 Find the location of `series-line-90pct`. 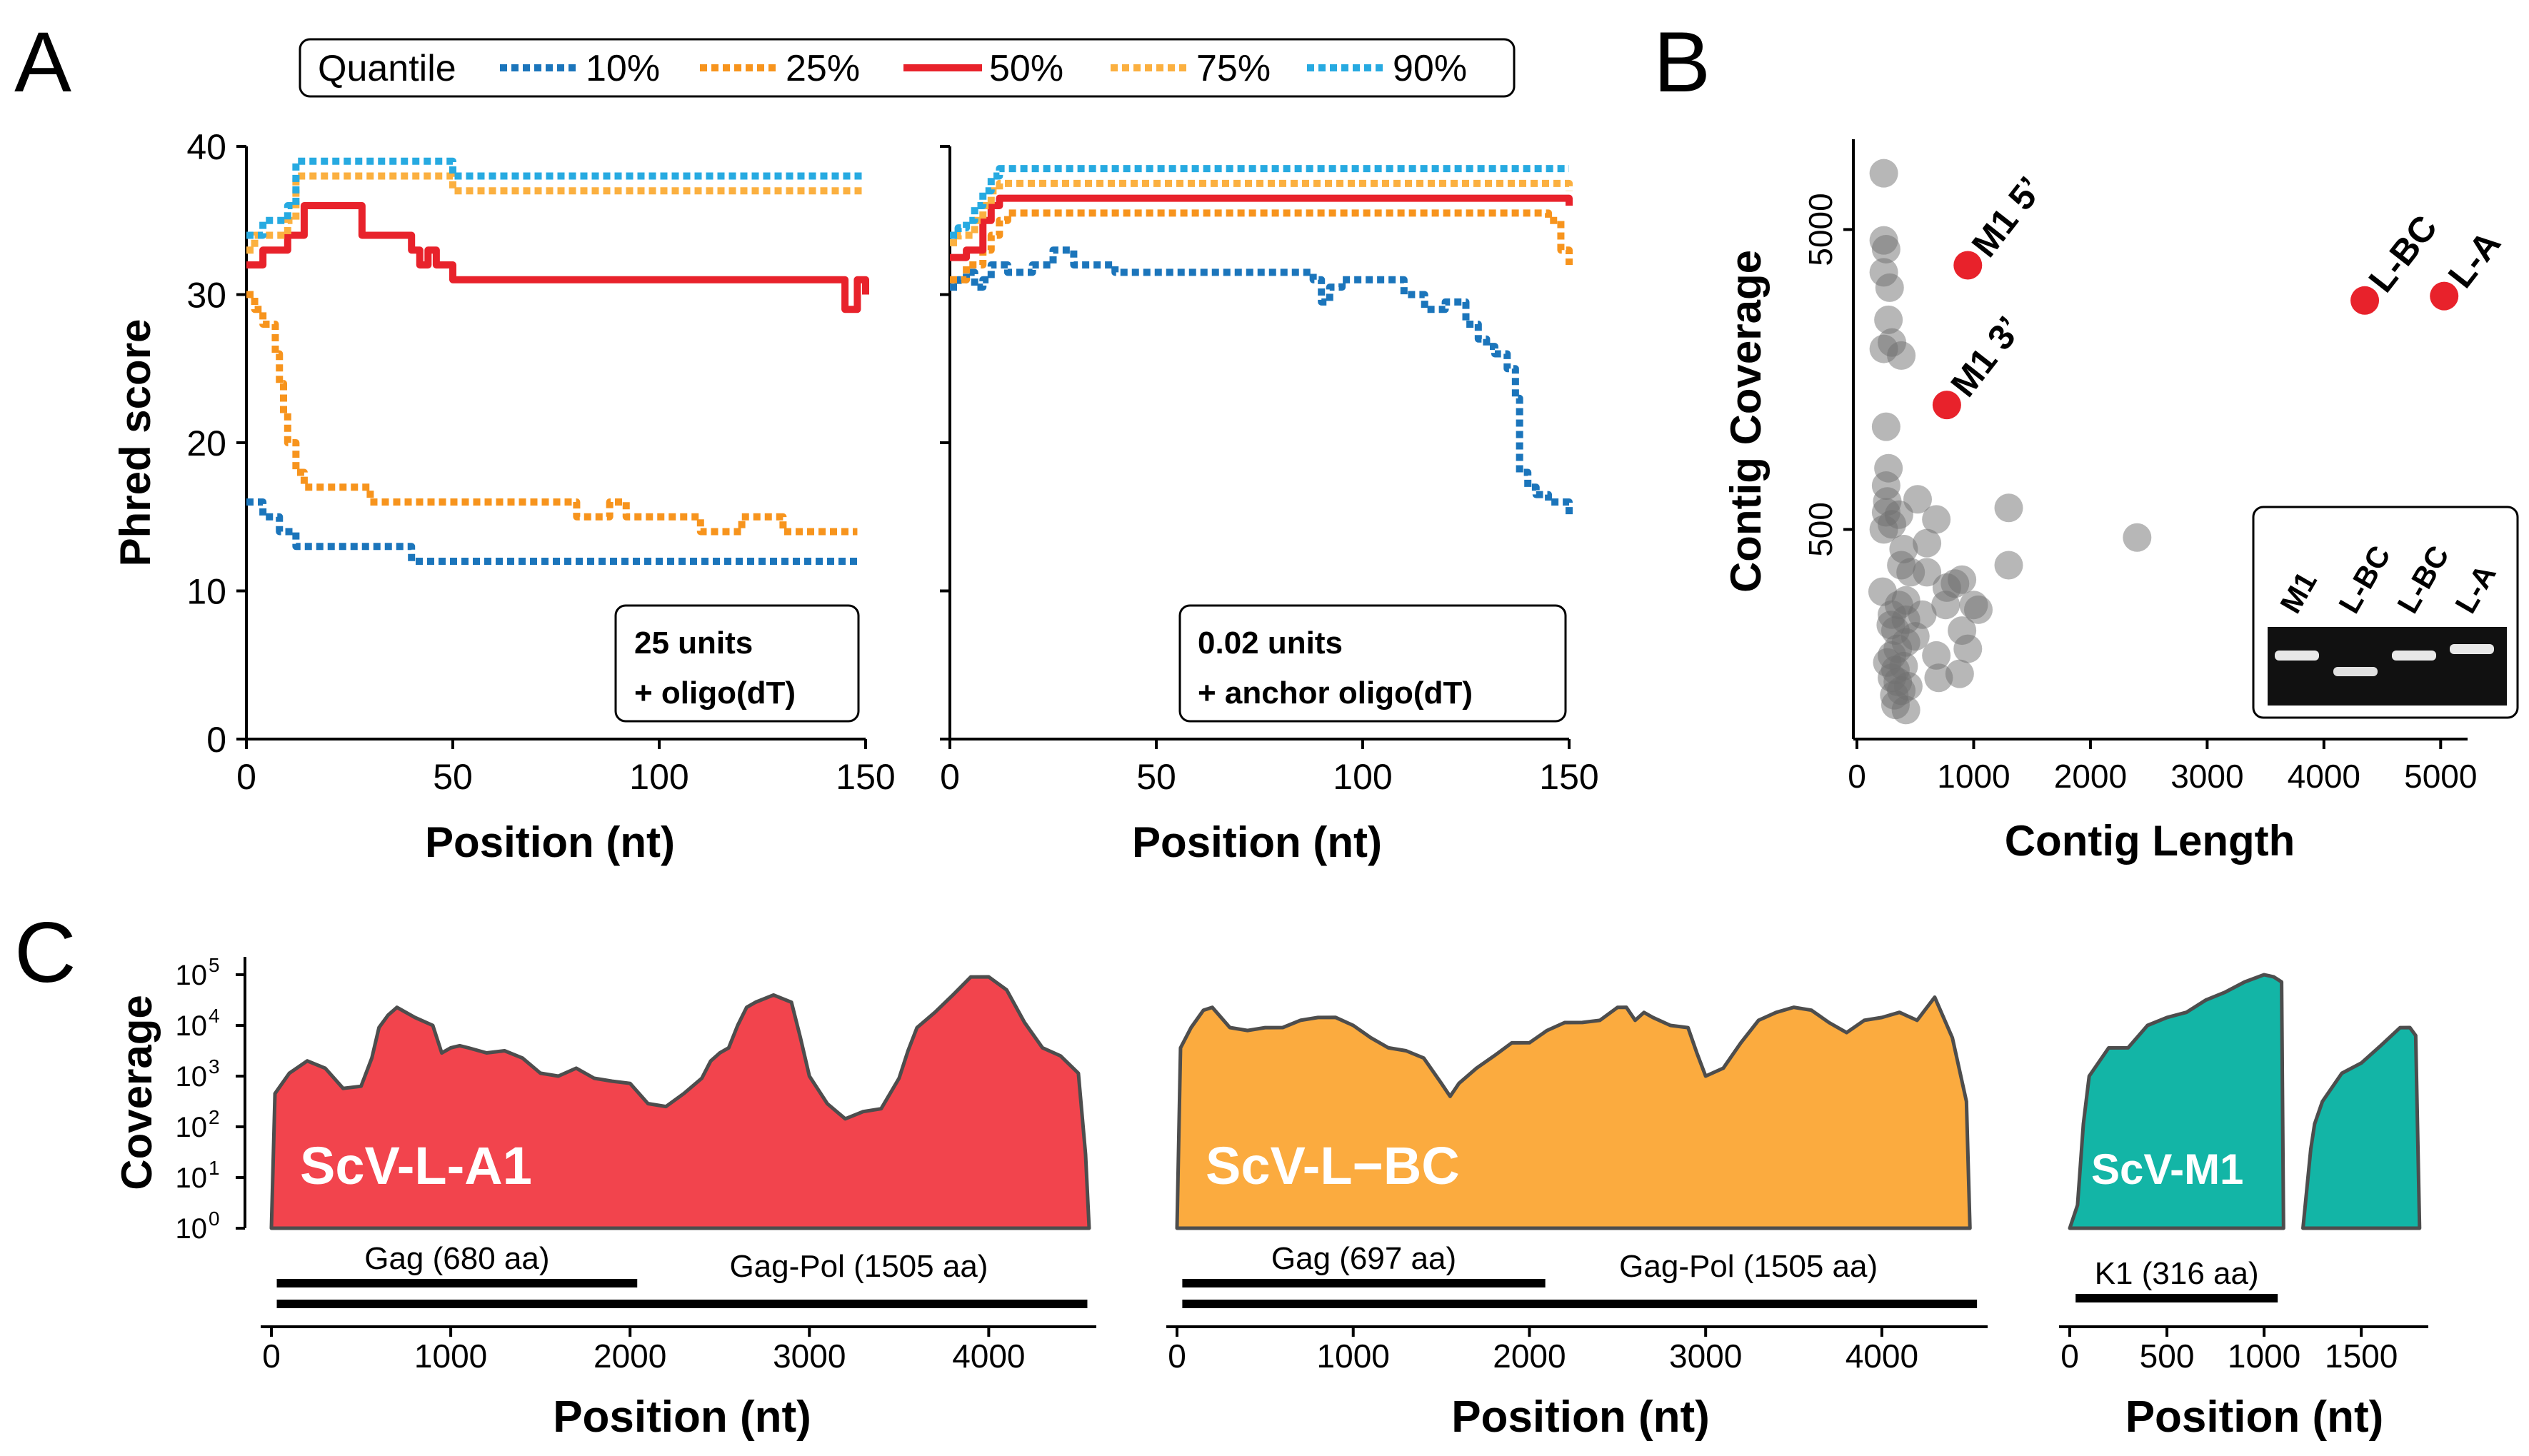

series-line-90pct is located at coordinates (1259, 202).